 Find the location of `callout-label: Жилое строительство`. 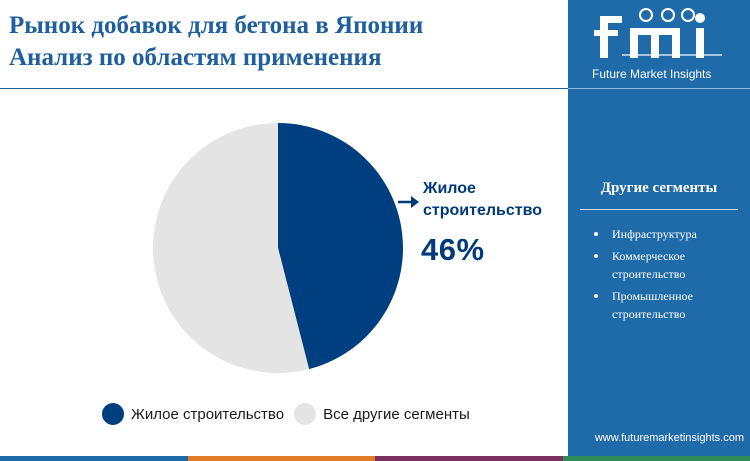

callout-label: Жилое строительство is located at coordinates (493, 200).